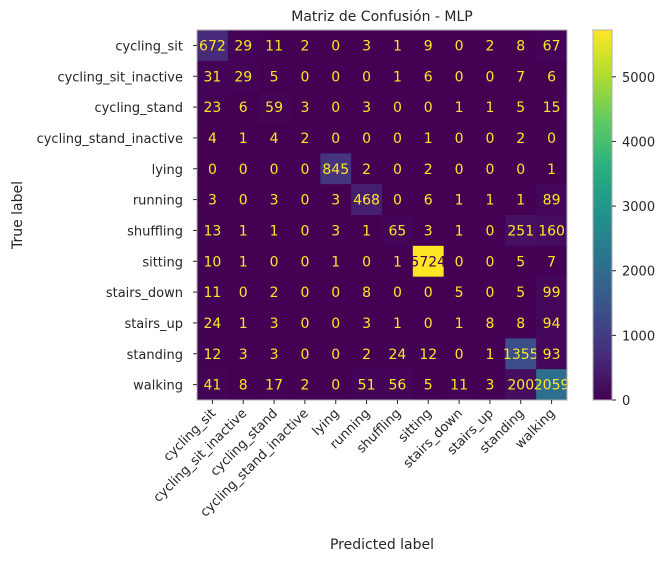 This screenshot has height=561, width=666. What do you see at coordinates (155, 355) in the screenshot?
I see `y-tick-label: standing` at bounding box center [155, 355].